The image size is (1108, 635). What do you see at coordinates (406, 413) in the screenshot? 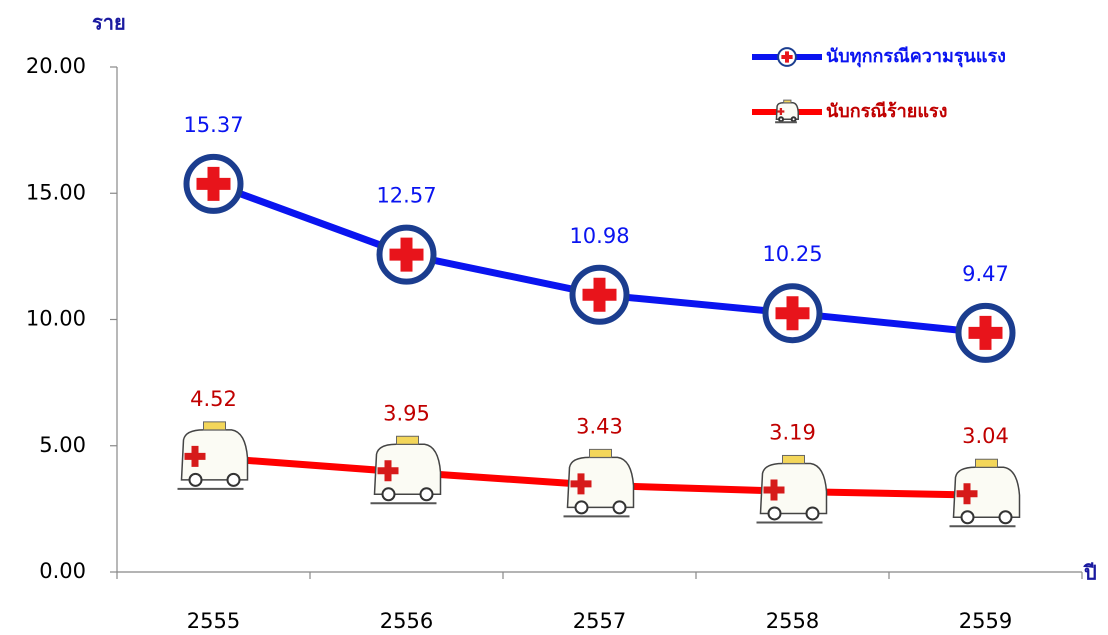
I see `data-label: 3.95` at bounding box center [406, 413].